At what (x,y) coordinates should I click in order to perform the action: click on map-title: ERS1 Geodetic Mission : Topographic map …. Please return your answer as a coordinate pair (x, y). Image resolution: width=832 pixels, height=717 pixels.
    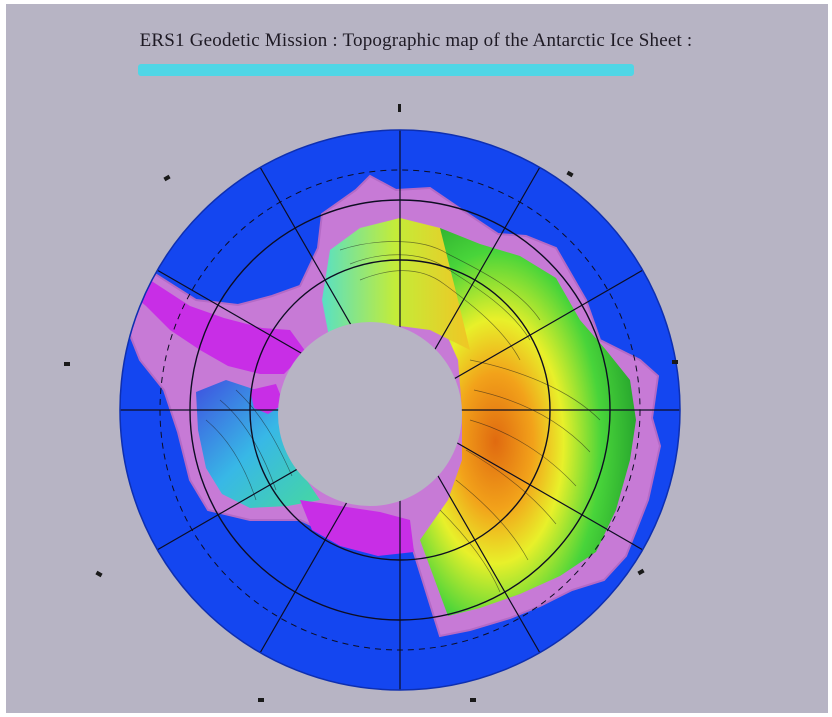
    Looking at the image, I should click on (416, 40).